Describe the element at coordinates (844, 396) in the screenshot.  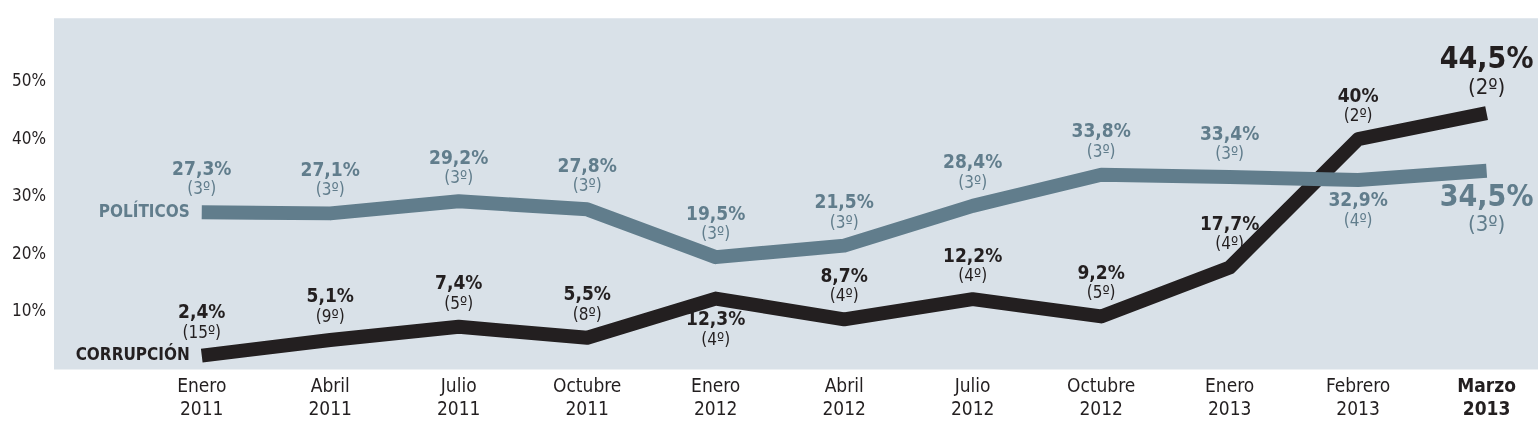
I see `x-tick-label: Abril 2012` at that location.